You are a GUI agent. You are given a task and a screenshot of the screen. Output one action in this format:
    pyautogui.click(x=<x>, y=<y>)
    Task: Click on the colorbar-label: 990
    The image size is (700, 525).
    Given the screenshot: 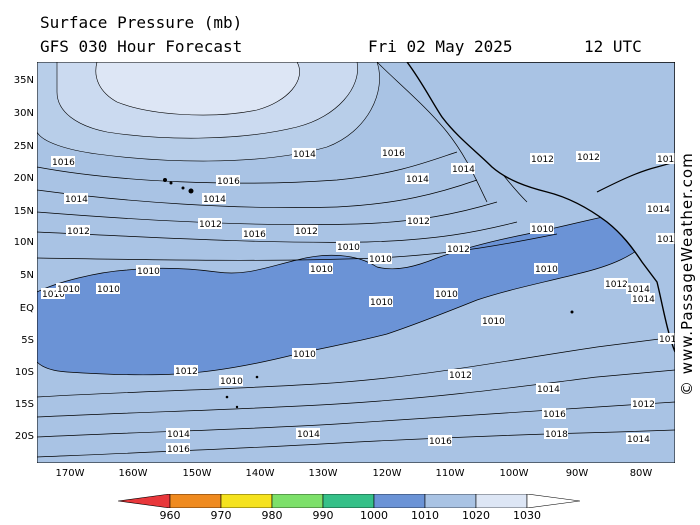 What is the action you would take?
    pyautogui.click(x=323, y=515)
    